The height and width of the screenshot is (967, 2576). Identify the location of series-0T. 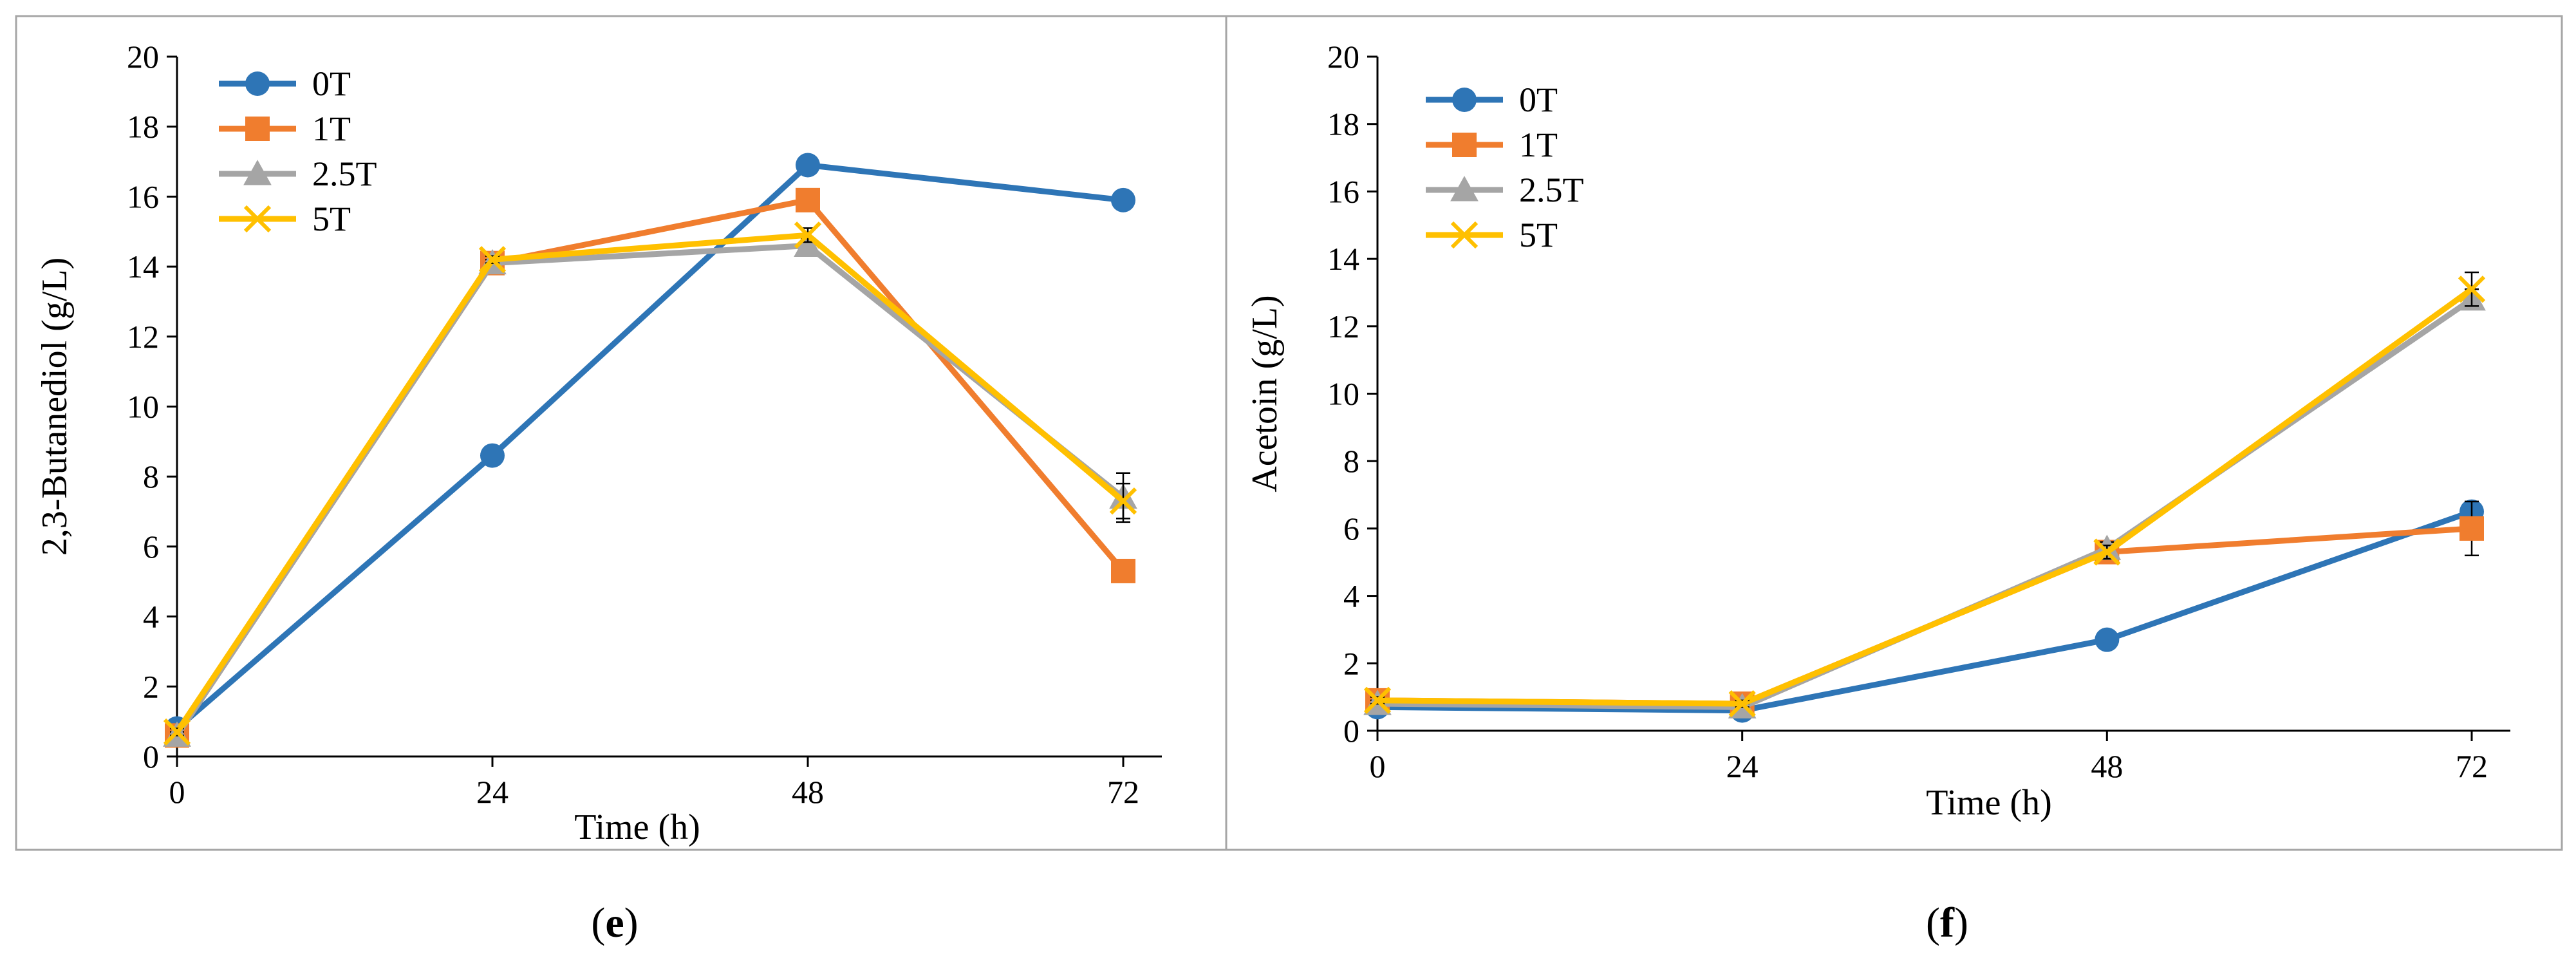
(1924, 611).